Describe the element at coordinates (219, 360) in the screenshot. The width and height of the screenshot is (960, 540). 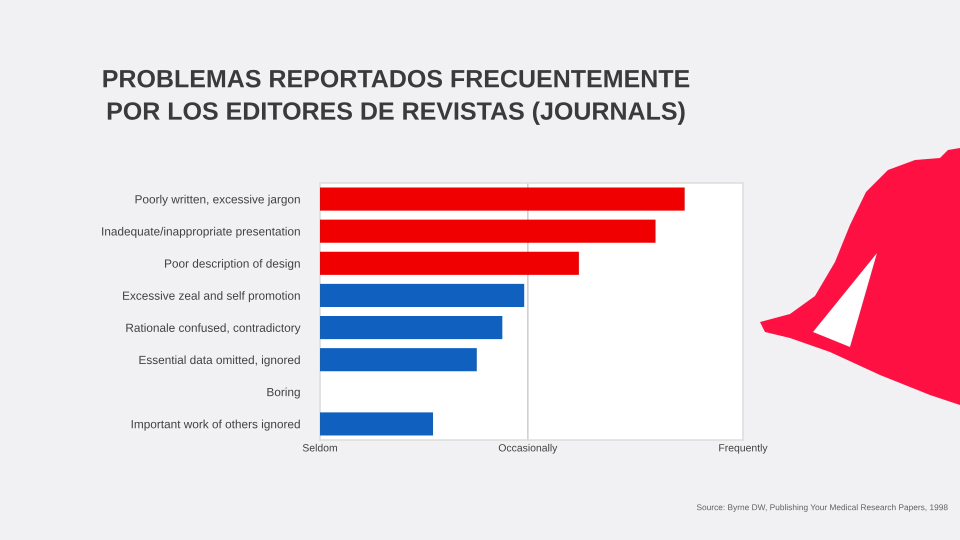
I see `y-tick-label: Essential data omitted, ignored` at that location.